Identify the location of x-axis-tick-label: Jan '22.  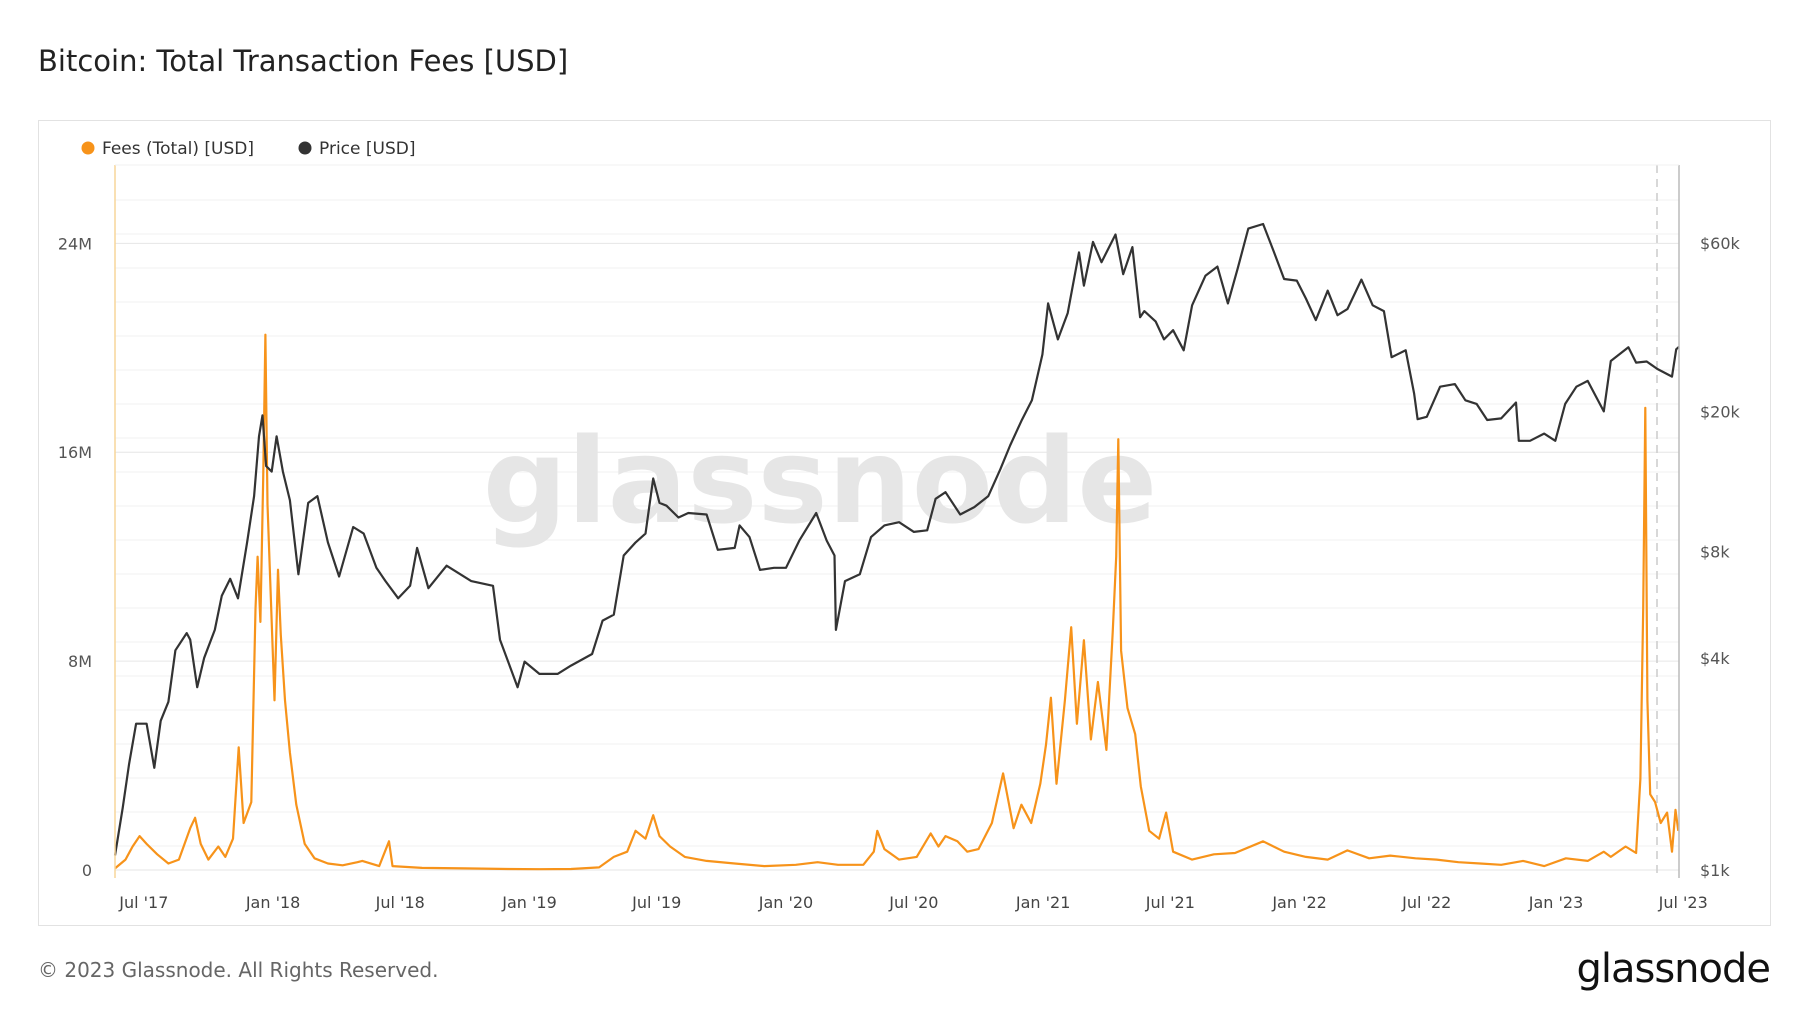
(1299, 902).